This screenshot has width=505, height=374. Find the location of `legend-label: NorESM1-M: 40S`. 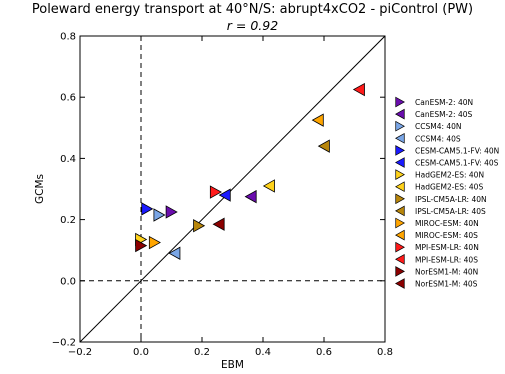

legend-label: NorESM1-M: 40S is located at coordinates (446, 284).